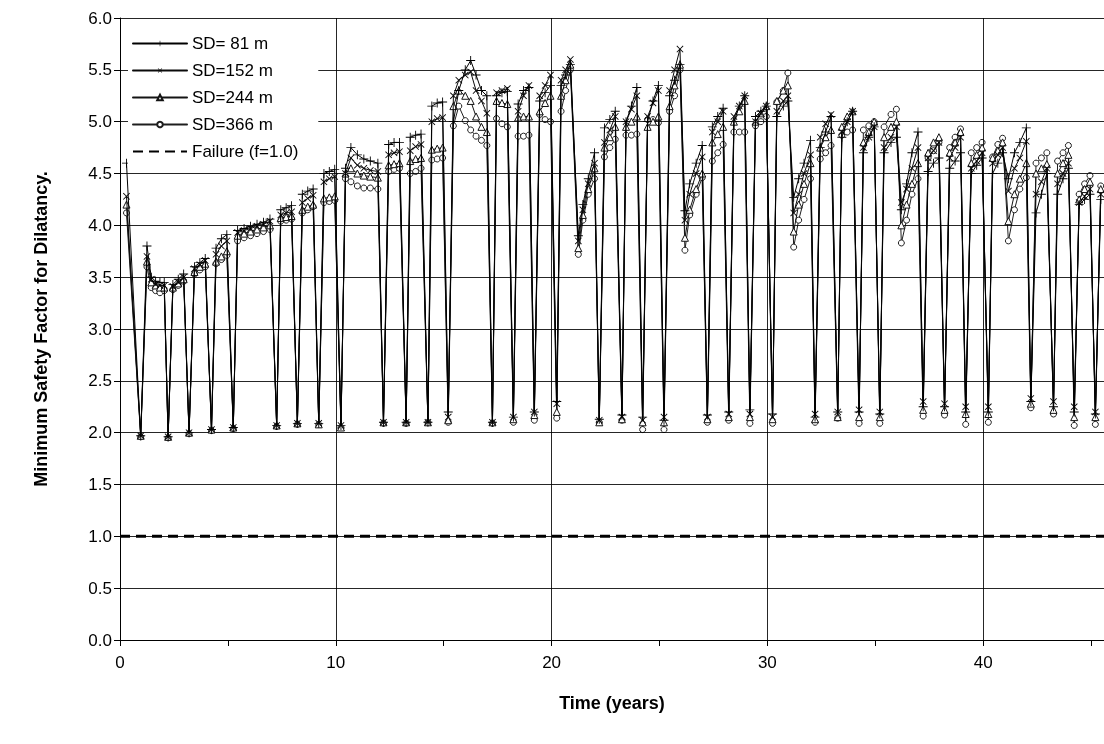 The height and width of the screenshot is (744, 1104). Describe the element at coordinates (100, 381) in the screenshot. I see `y-tick-label: 2.5` at that location.